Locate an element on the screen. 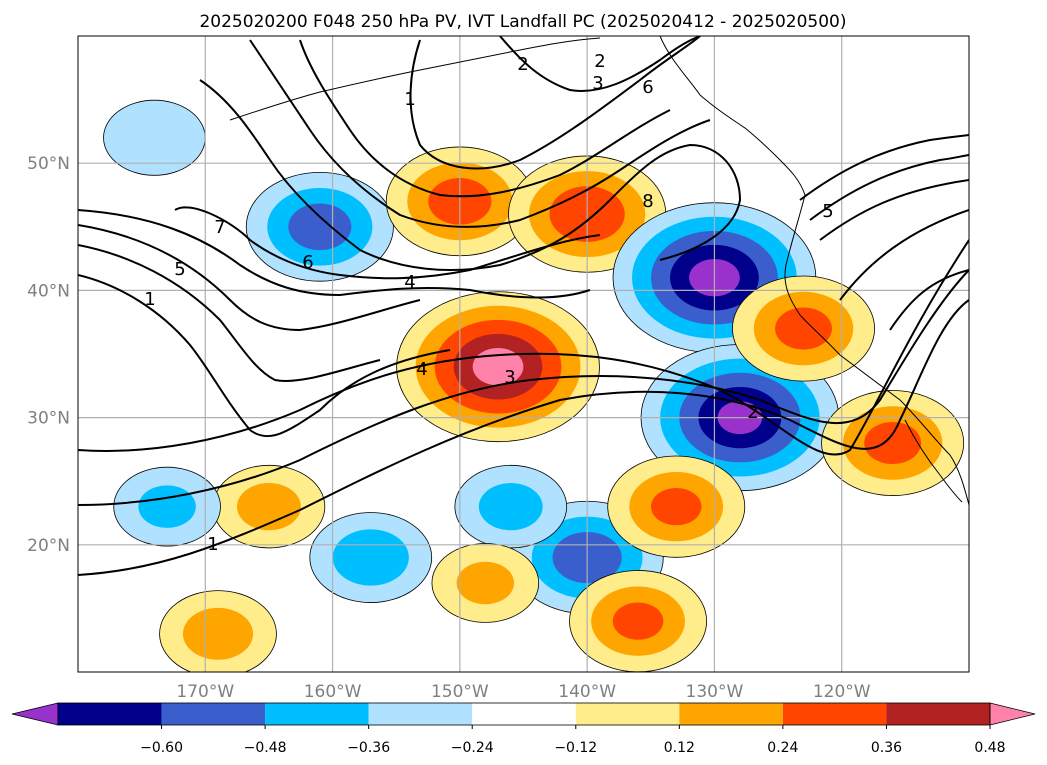 The width and height of the screenshot is (1047, 765). contour-label: 7 is located at coordinates (219, 227).